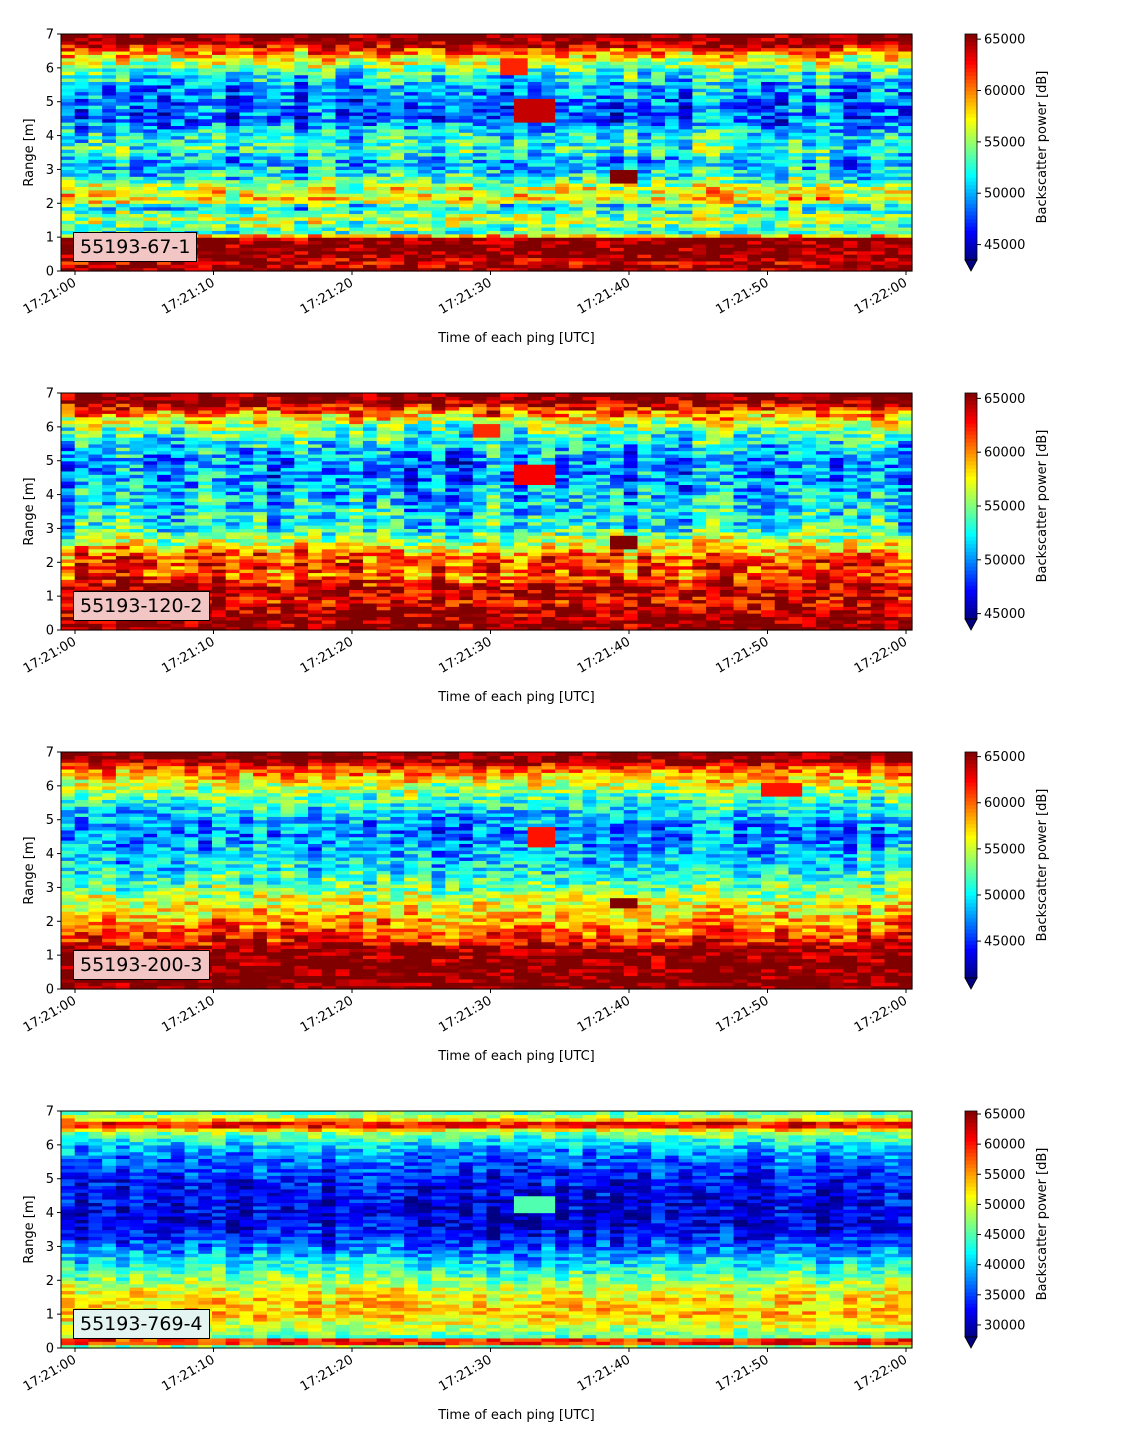 Image resolution: width=1140 pixels, height=1436 pixels. What do you see at coordinates (50, 68) in the screenshot?
I see `y-tick-label: 6` at bounding box center [50, 68].